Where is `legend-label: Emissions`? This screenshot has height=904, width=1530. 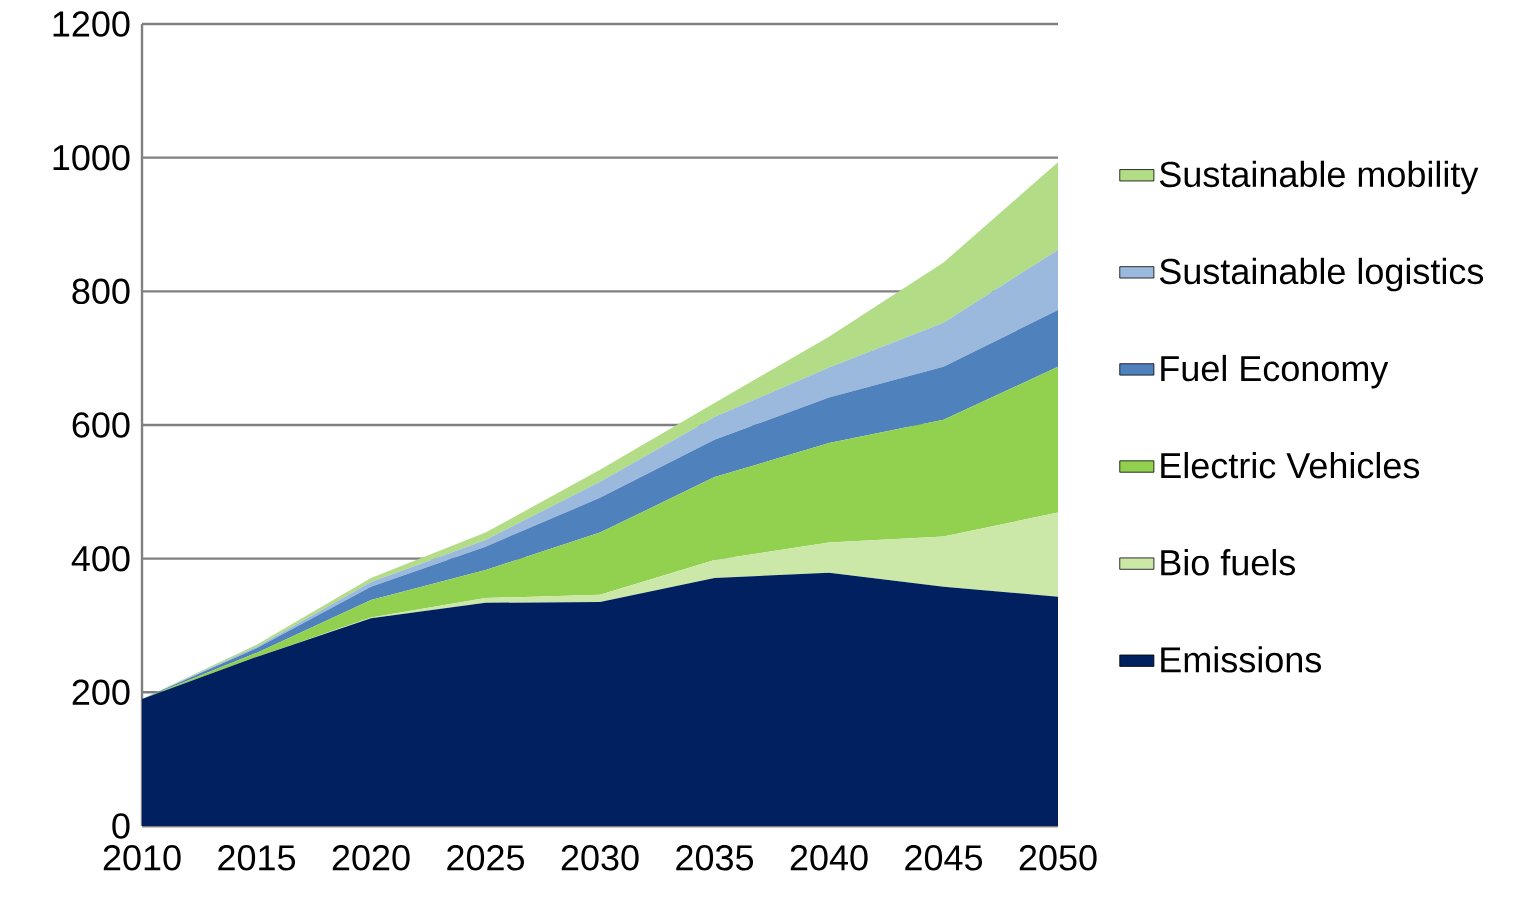
legend-label: Emissions is located at coordinates (1241, 659).